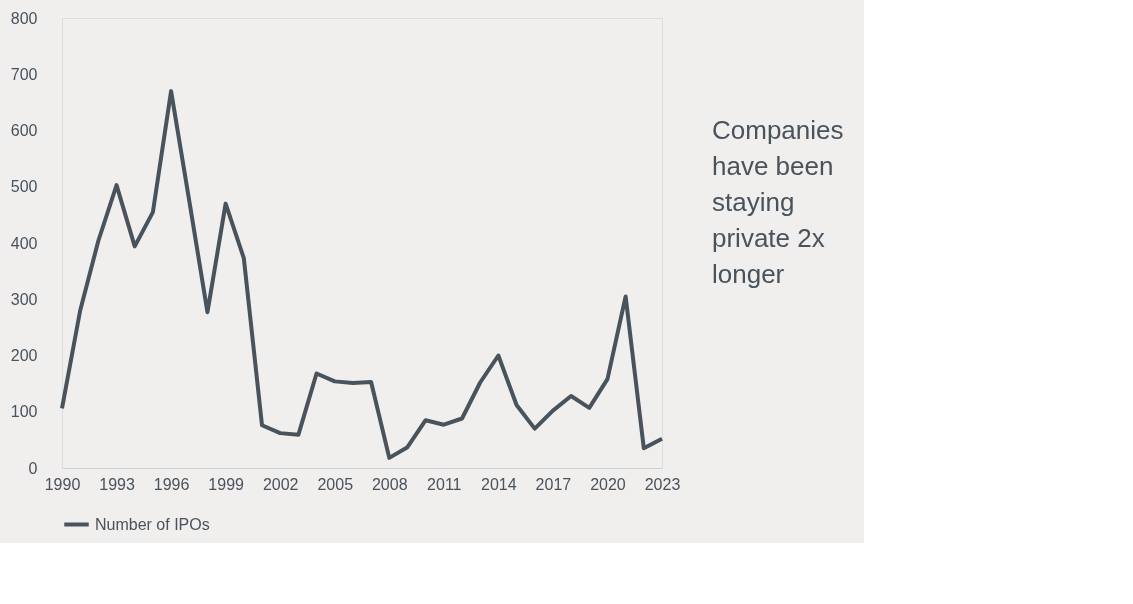 The image size is (1133, 604). I want to click on y-tick-label: 800, so click(24, 18).